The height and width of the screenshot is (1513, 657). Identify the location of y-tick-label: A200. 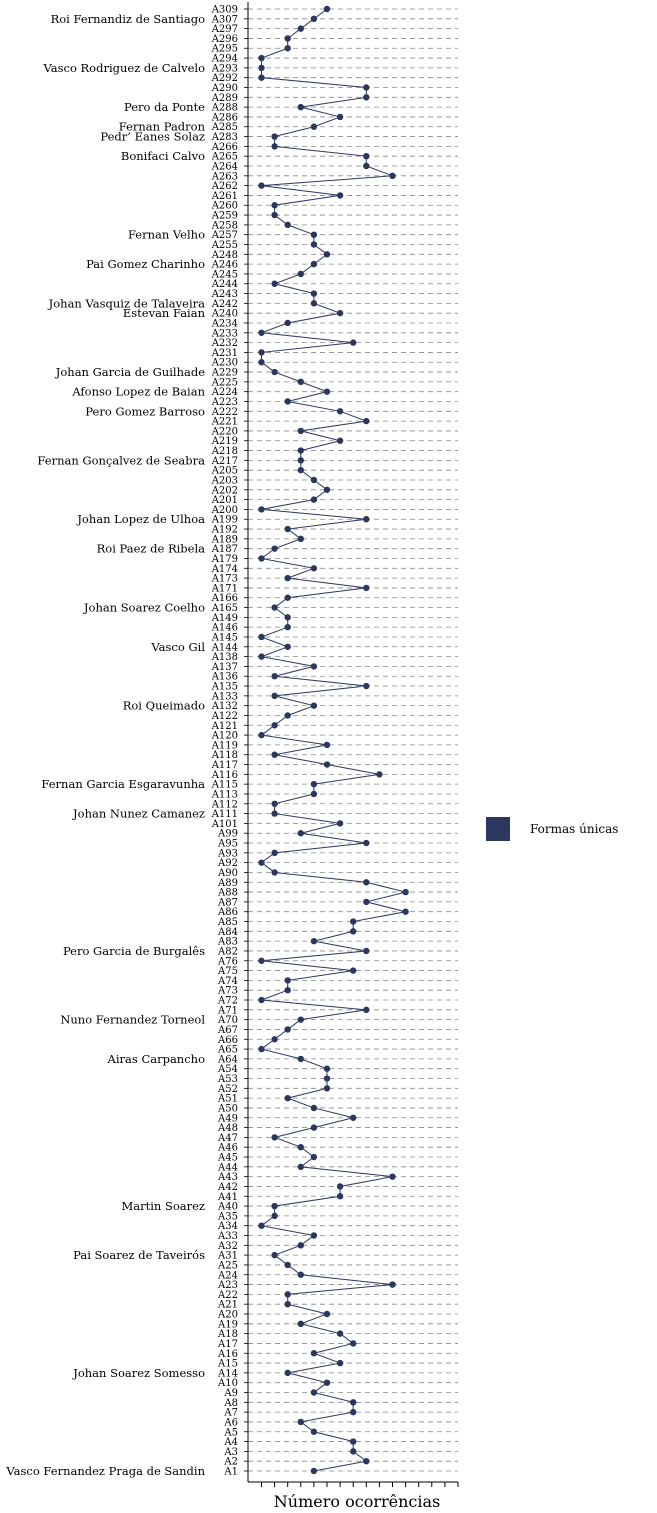
(224, 510).